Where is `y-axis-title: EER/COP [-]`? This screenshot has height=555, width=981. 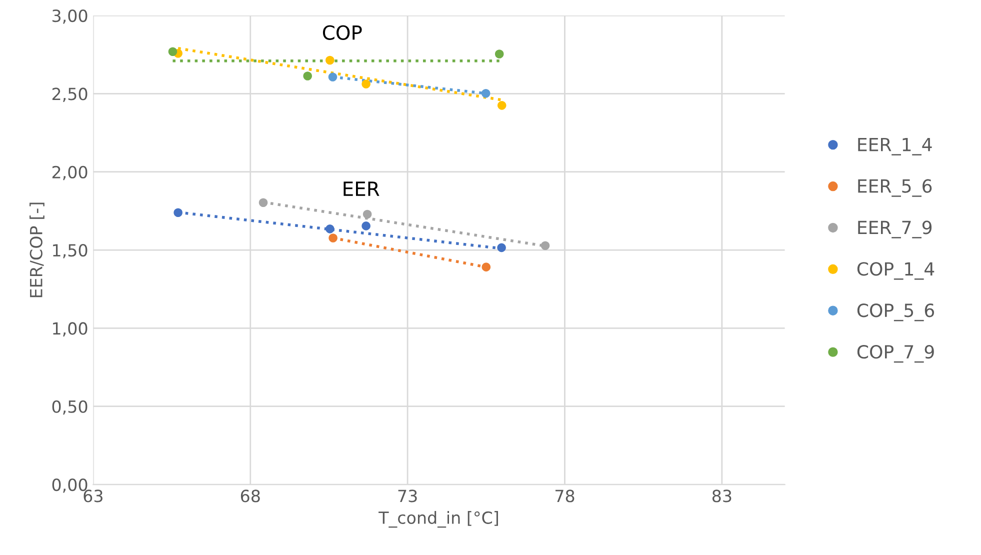 y-axis-title: EER/COP [-] is located at coordinates (37, 250).